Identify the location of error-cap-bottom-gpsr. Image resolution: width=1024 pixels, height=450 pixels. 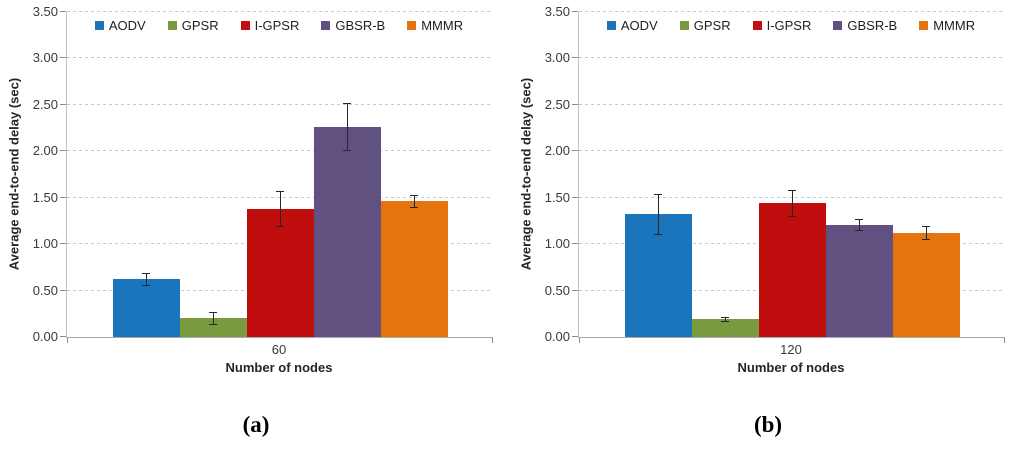
(213, 324).